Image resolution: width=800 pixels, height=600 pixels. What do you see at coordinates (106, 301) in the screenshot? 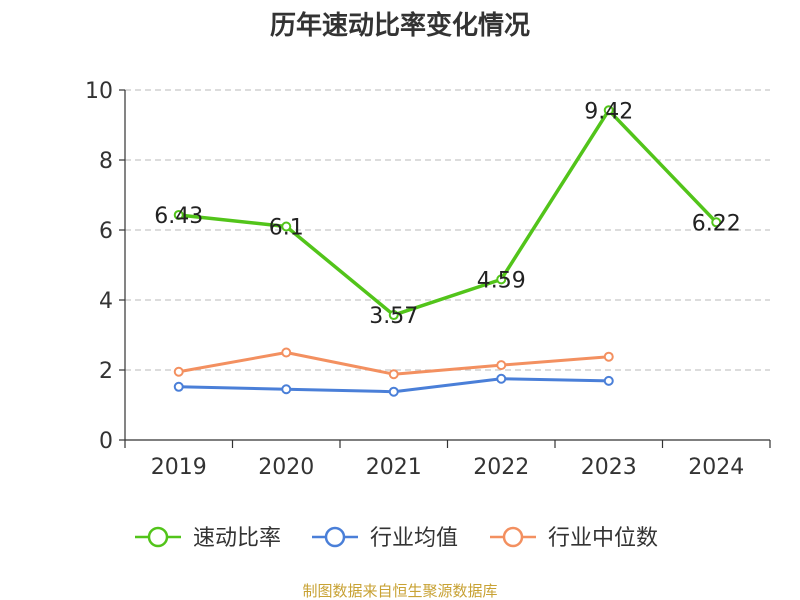
I see `y-tick-label: 4` at bounding box center [106, 301].